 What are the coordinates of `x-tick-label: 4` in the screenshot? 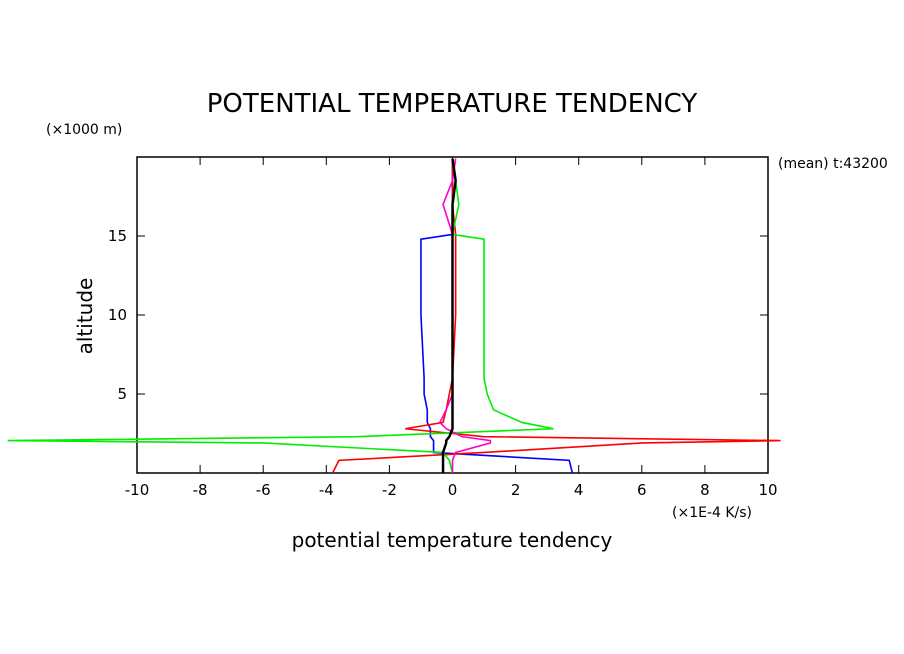 It's located at (579, 490).